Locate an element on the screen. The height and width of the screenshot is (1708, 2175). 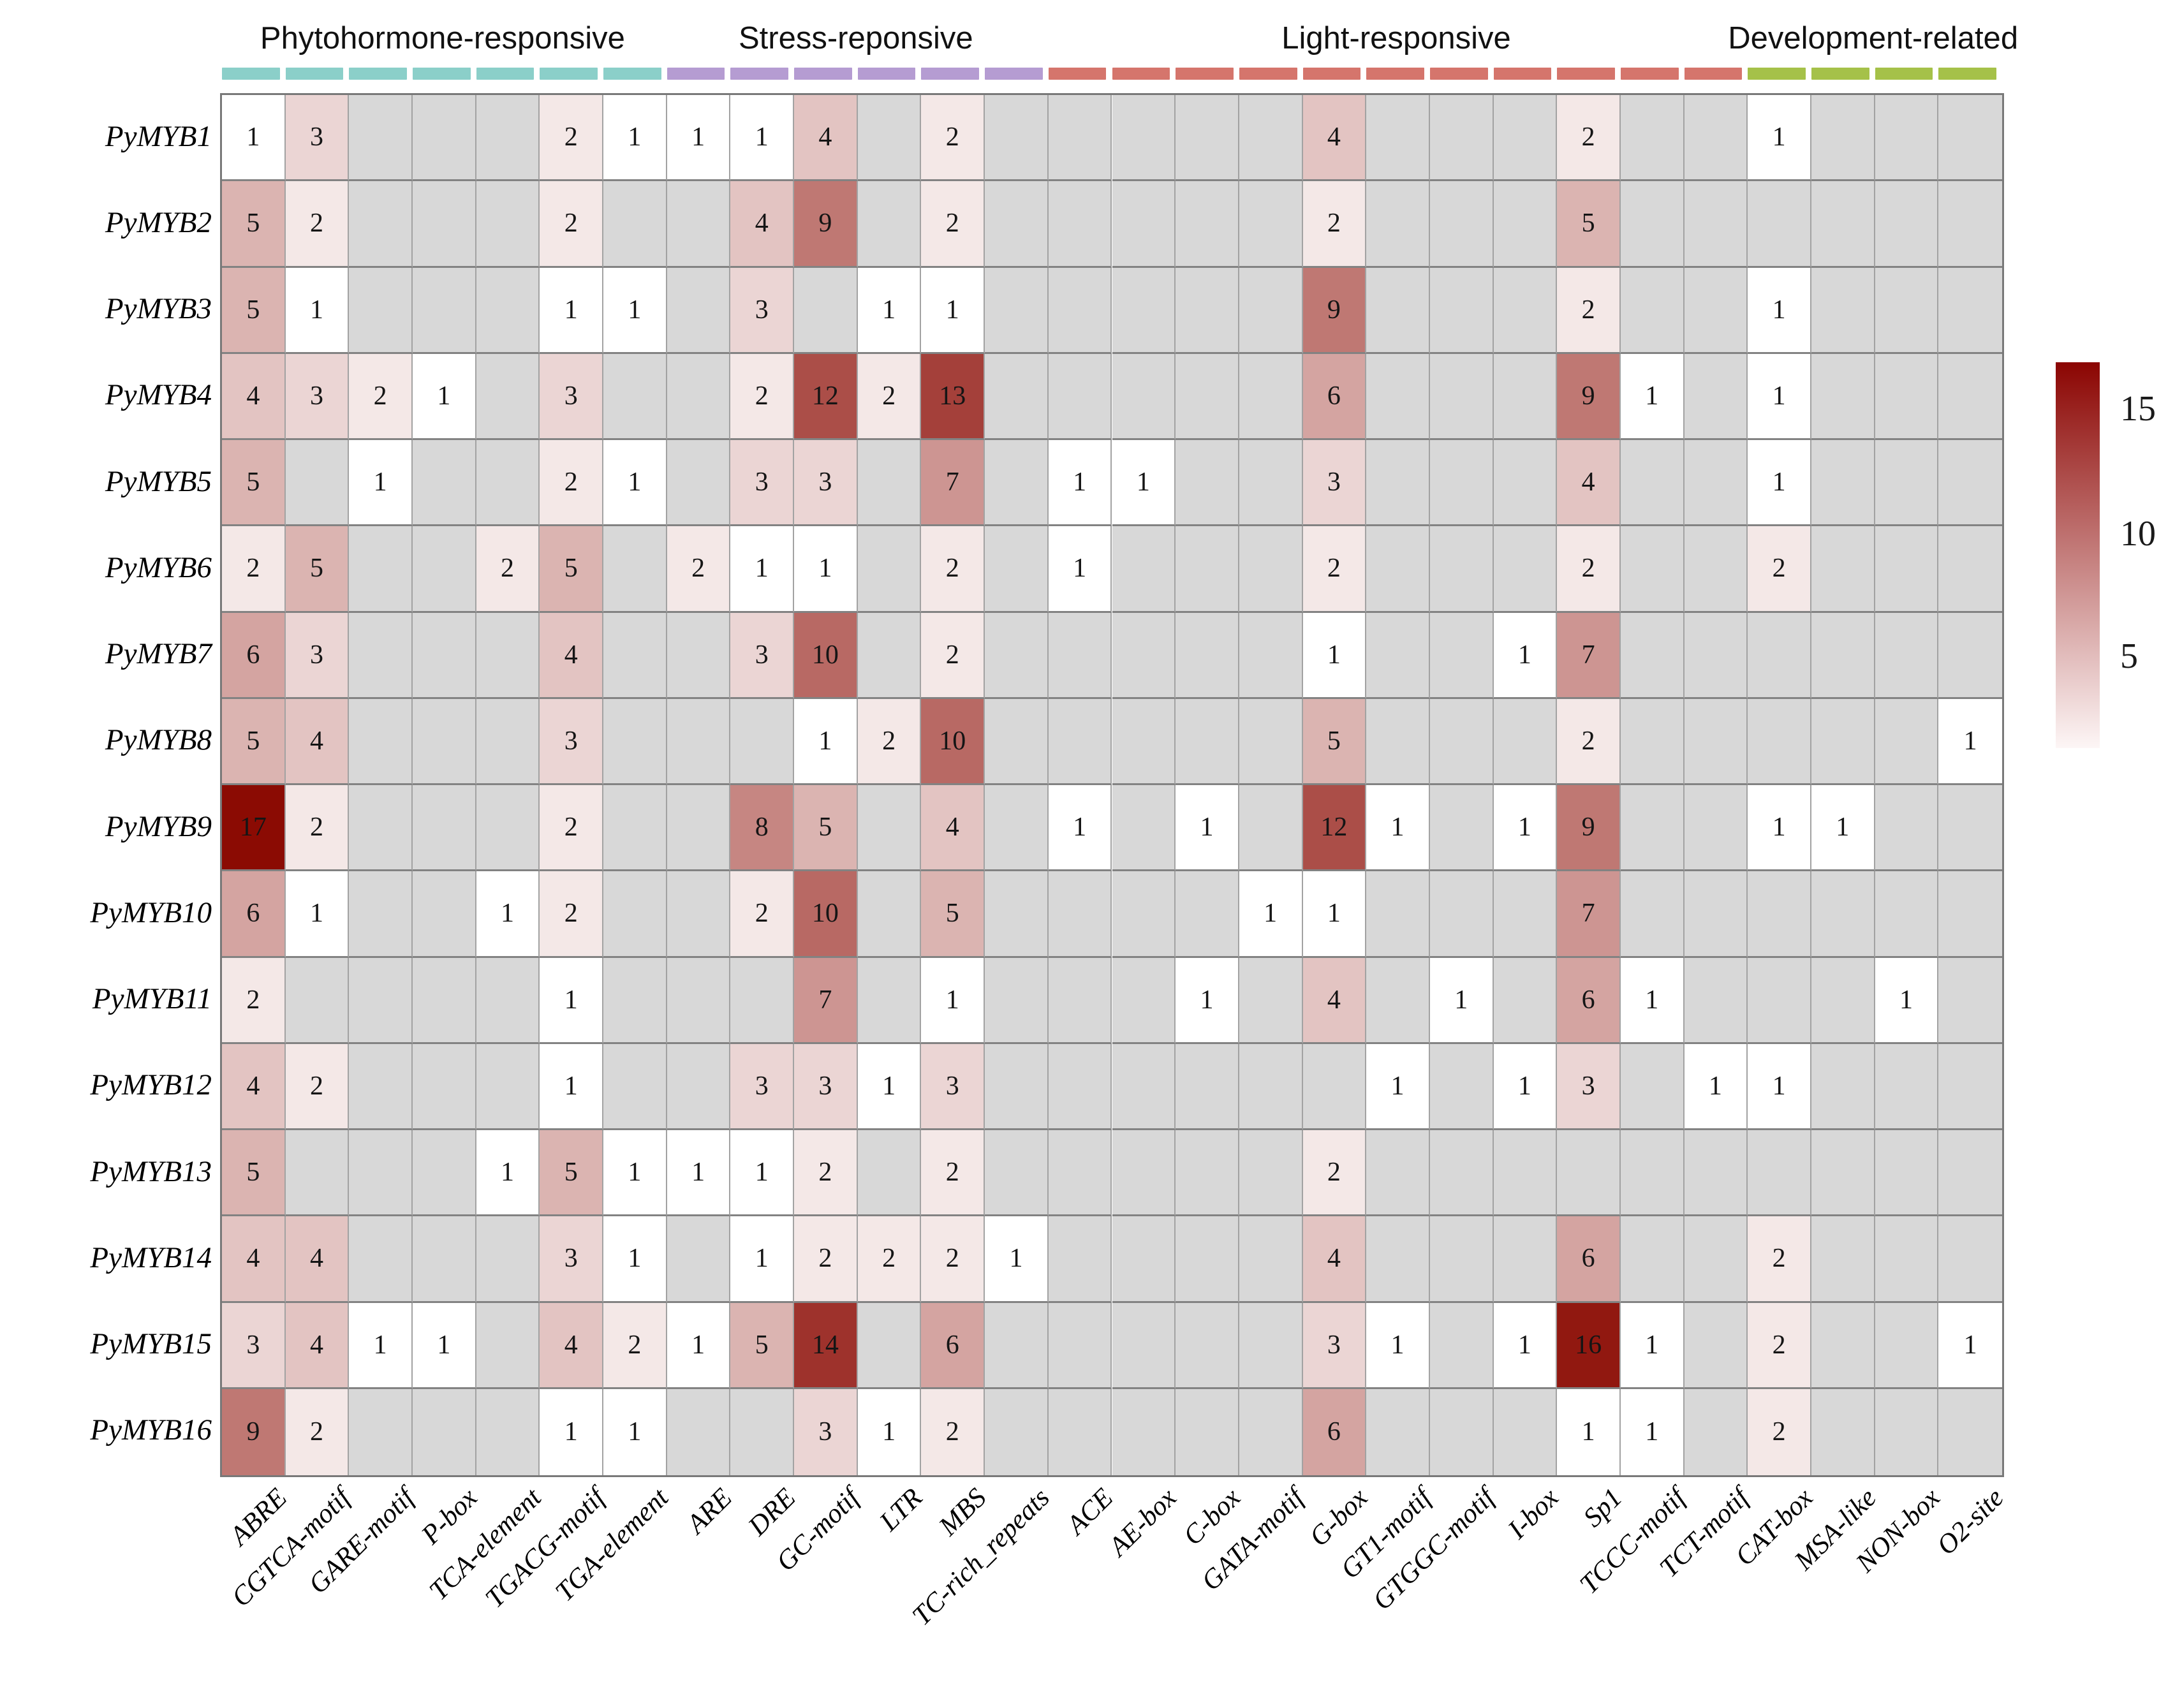
heatmap-cell: 6 is located at coordinates (1334, 1431).